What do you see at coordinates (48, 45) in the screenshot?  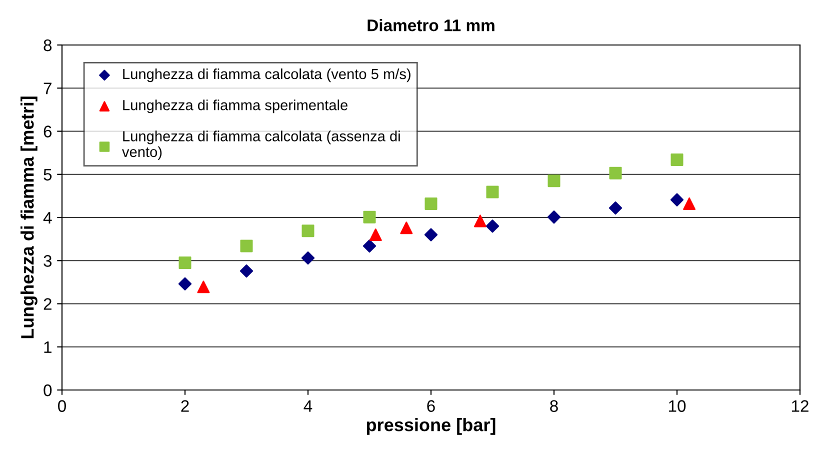 I see `y-tick-label: 8` at bounding box center [48, 45].